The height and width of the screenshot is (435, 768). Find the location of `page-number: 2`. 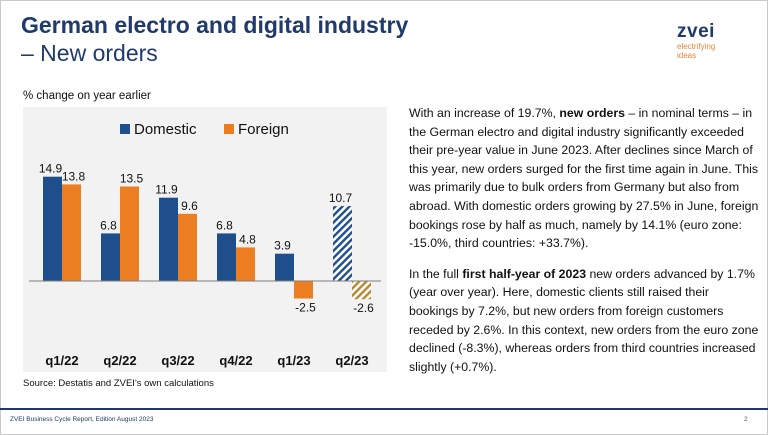

page-number: 2 is located at coordinates (746, 419).